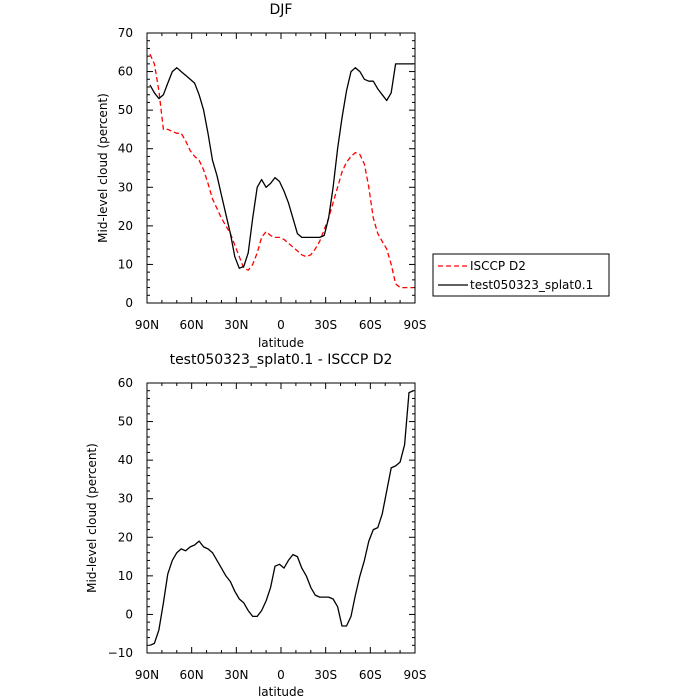 Image resolution: width=700 pixels, height=700 pixels. Describe the element at coordinates (125, 460) in the screenshot. I see `bottom-y-tick-label: 40` at that location.